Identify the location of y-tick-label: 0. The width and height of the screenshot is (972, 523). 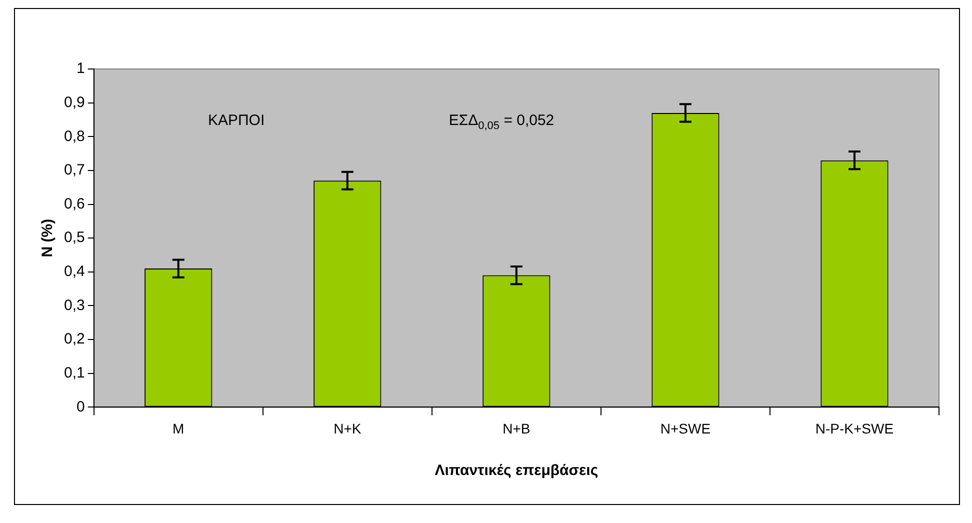
(80, 407).